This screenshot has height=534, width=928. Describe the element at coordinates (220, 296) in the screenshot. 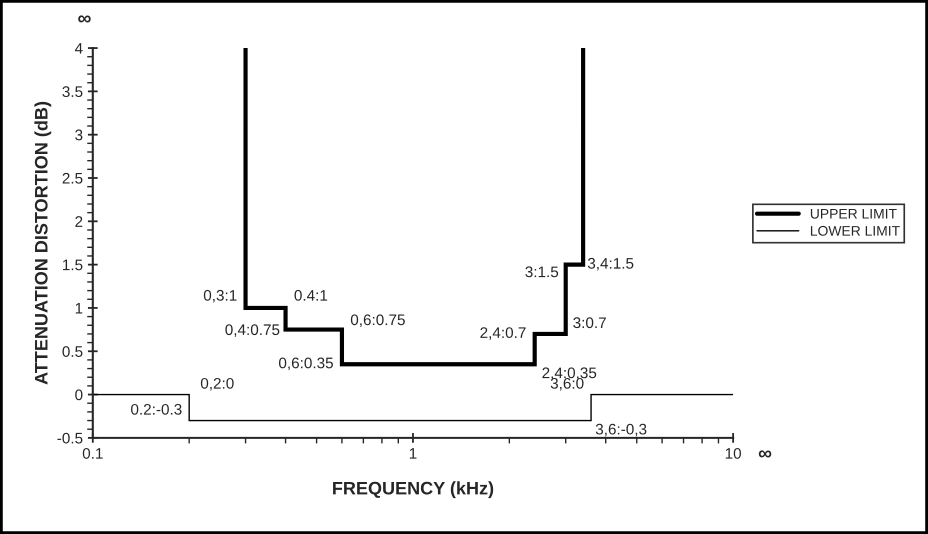

I see `annotation: 0,3:1` at that location.